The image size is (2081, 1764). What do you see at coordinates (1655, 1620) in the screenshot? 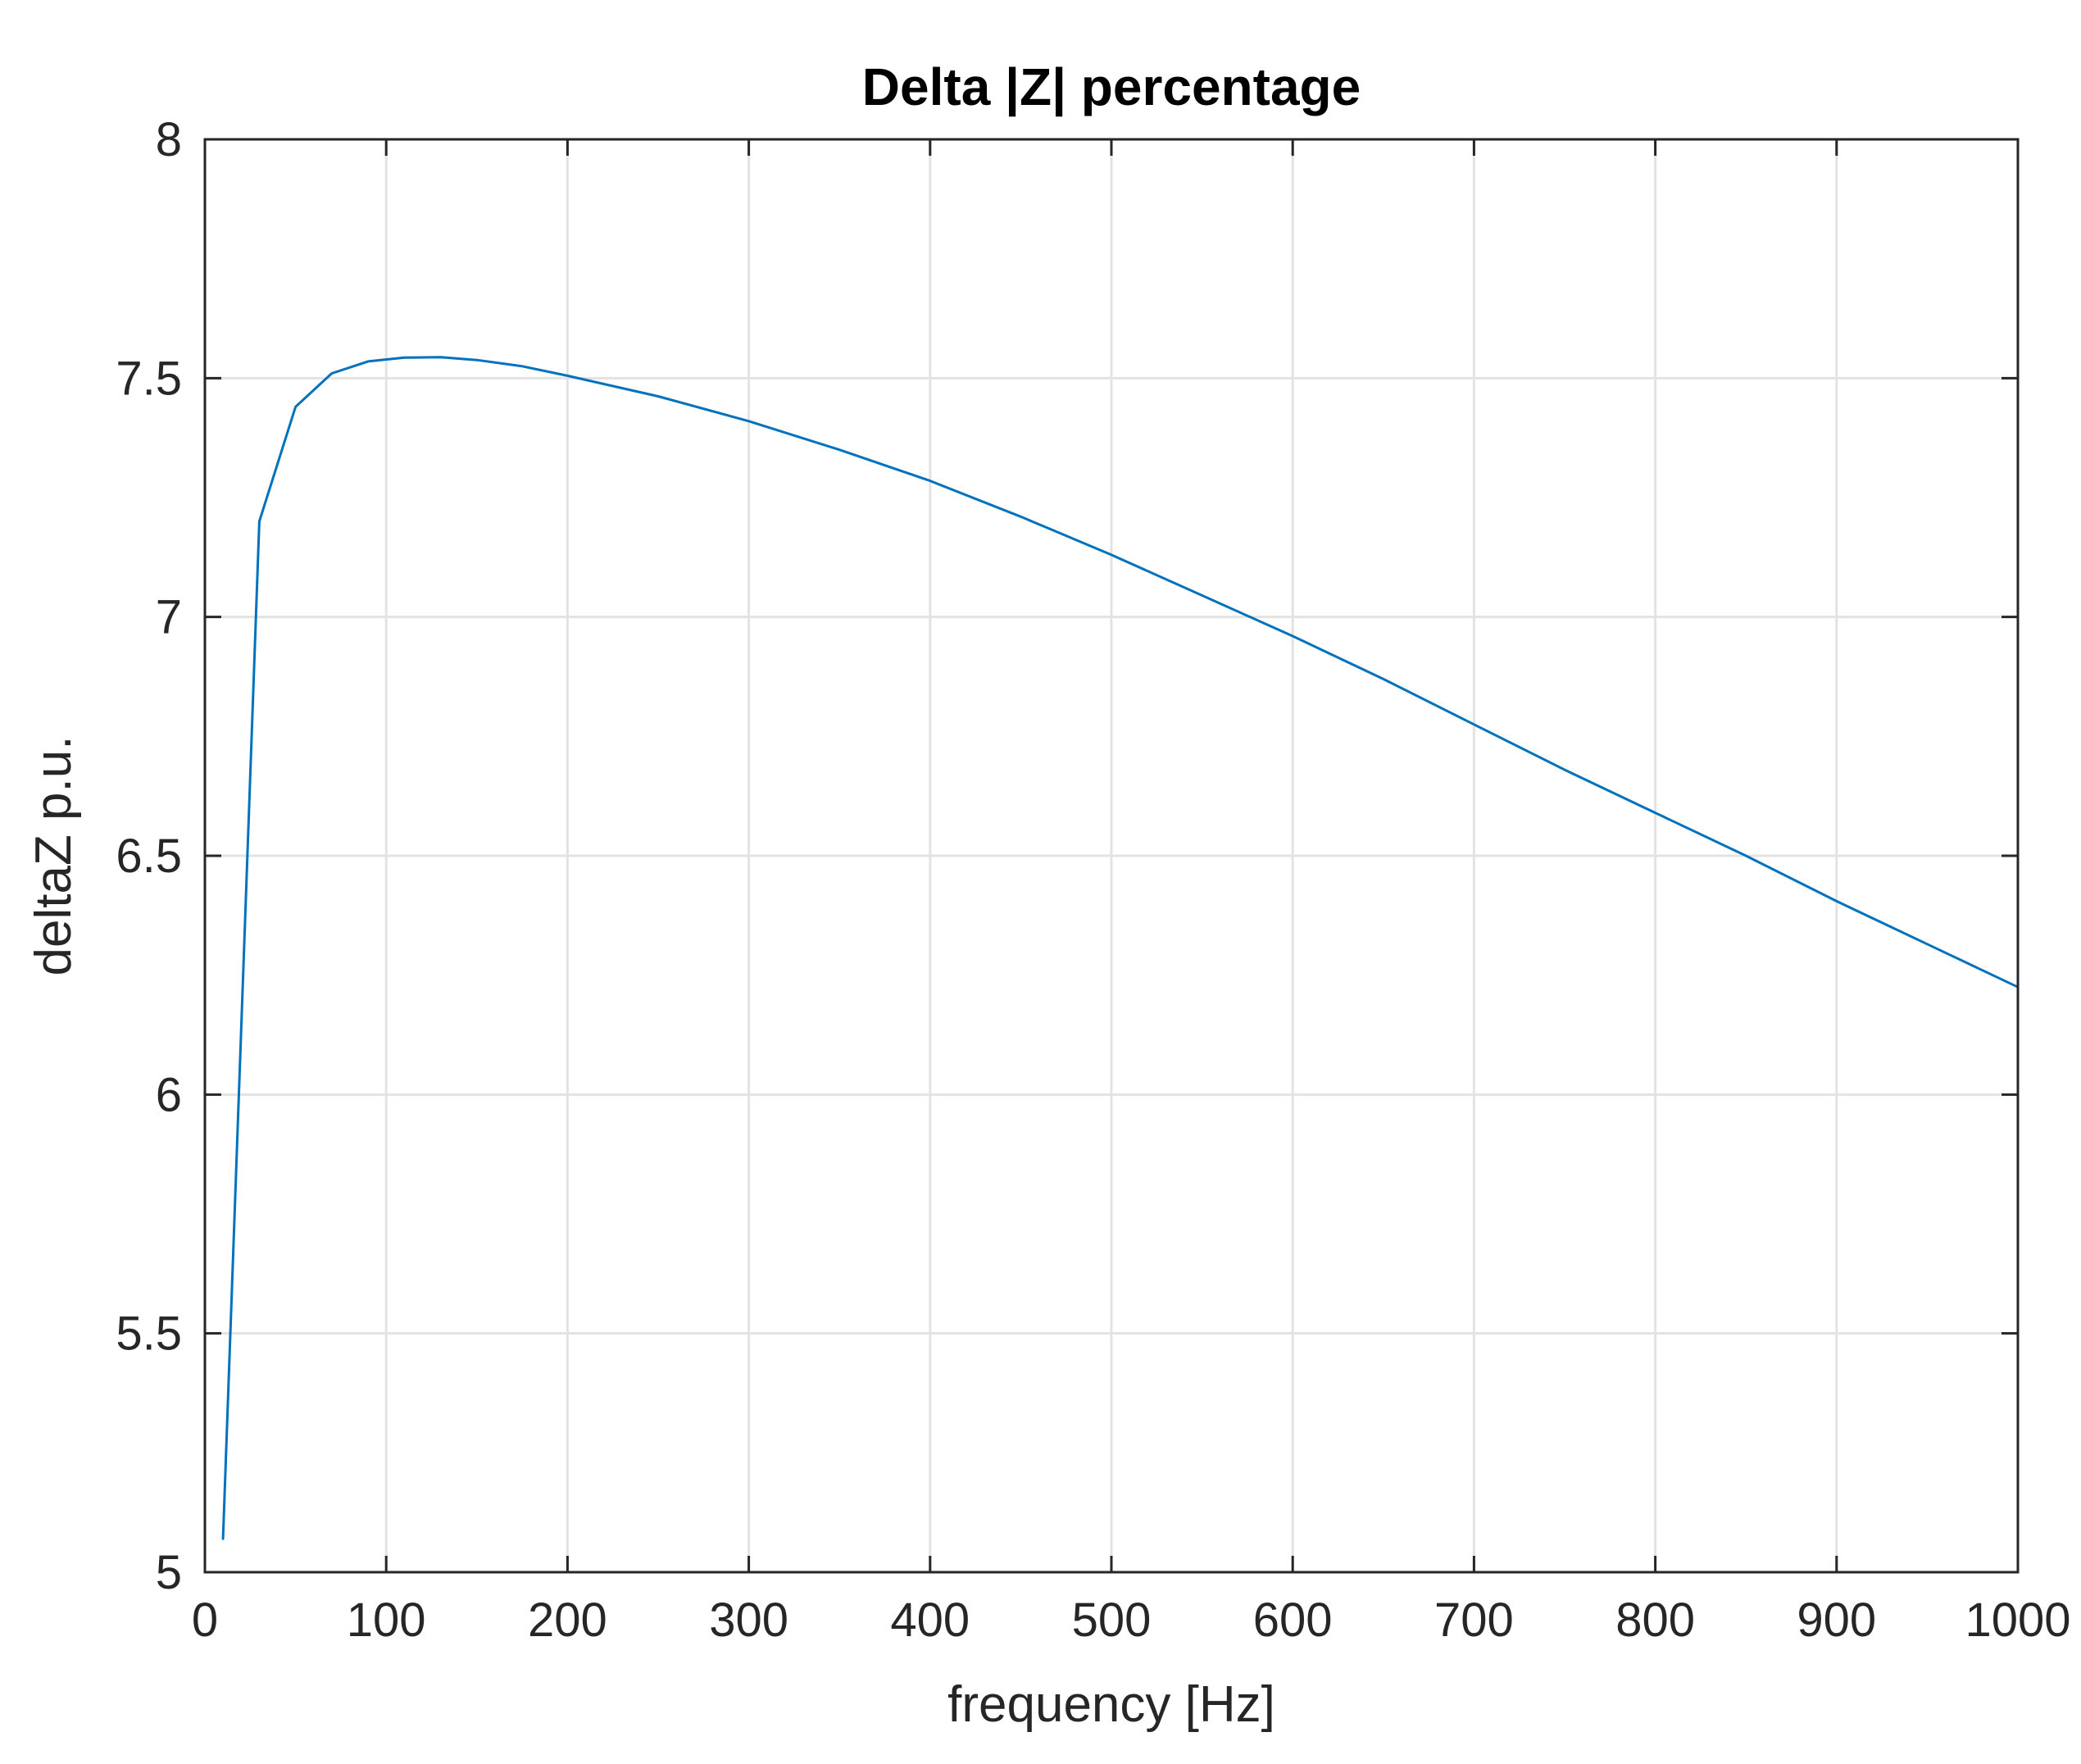
I see `x-tick-label: 800` at bounding box center [1655, 1620].